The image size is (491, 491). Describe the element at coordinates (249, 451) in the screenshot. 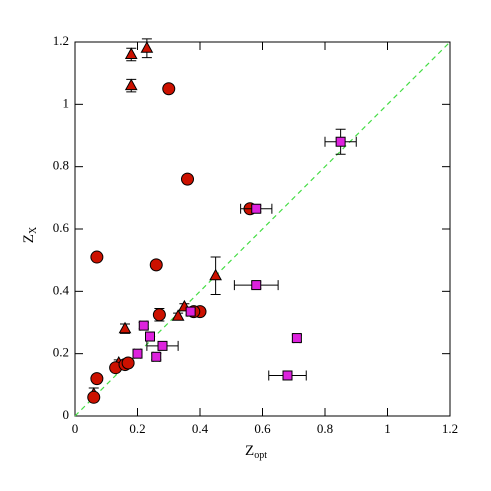

I see `x-label-main: Z` at that location.